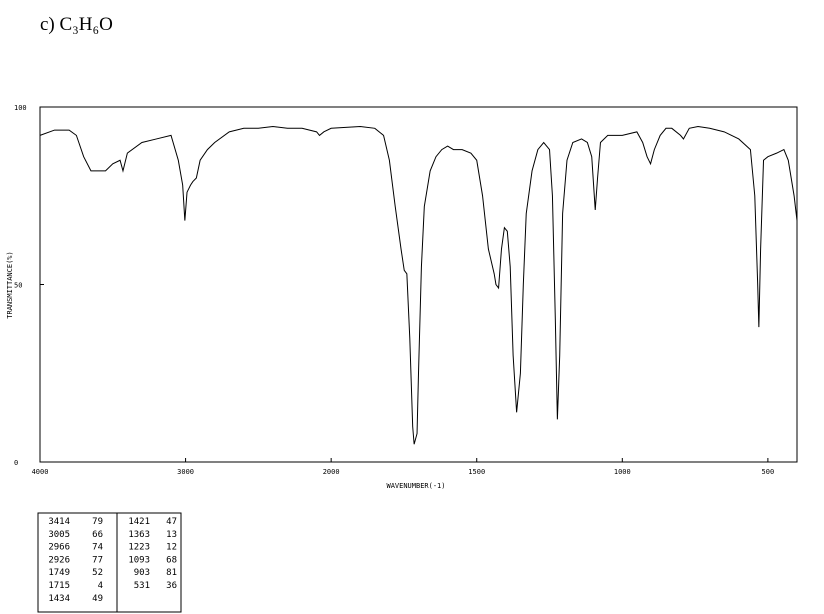 This screenshot has height=614, width=824. I want to click on peak-table-cell: 81, so click(171, 573).